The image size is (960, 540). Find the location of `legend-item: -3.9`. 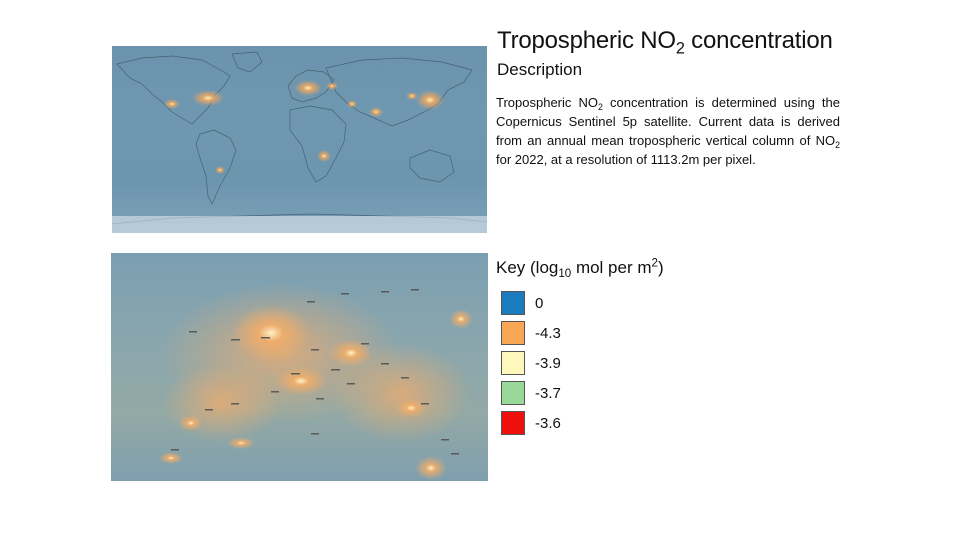

legend-item: -3.9 is located at coordinates (531, 363).